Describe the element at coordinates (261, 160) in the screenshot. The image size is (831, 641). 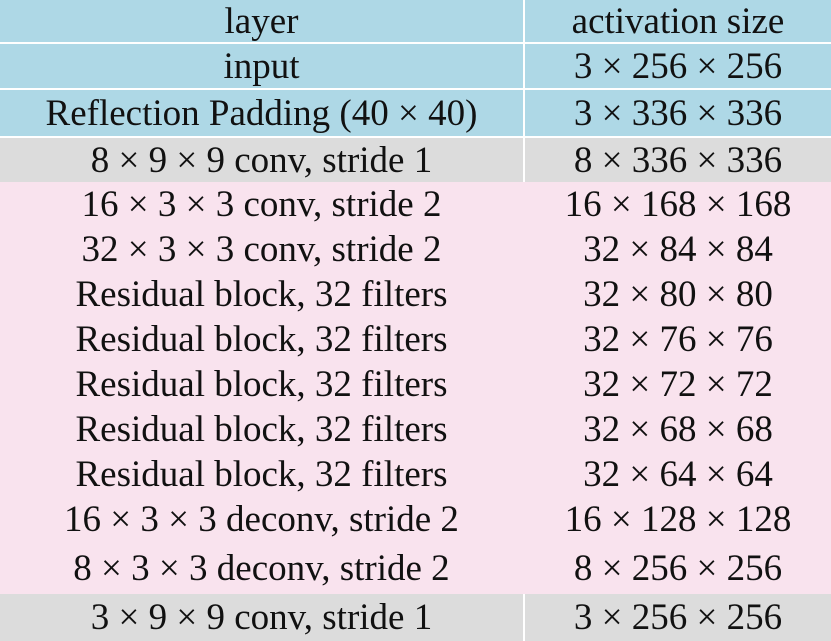
I see `layer-cell: 8 × 9 × 9 conv, stride 1` at that location.